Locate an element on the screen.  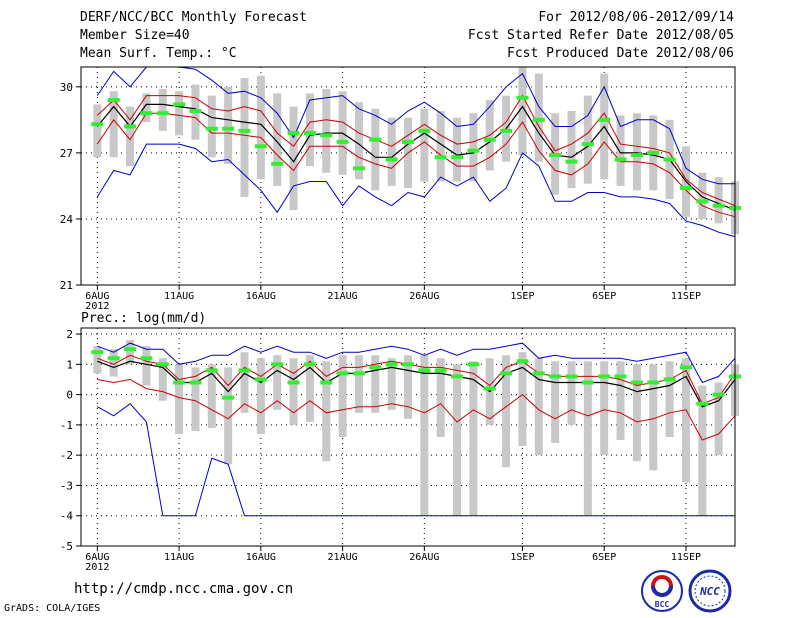
temperature-upper-line is located at coordinates (416, 150).